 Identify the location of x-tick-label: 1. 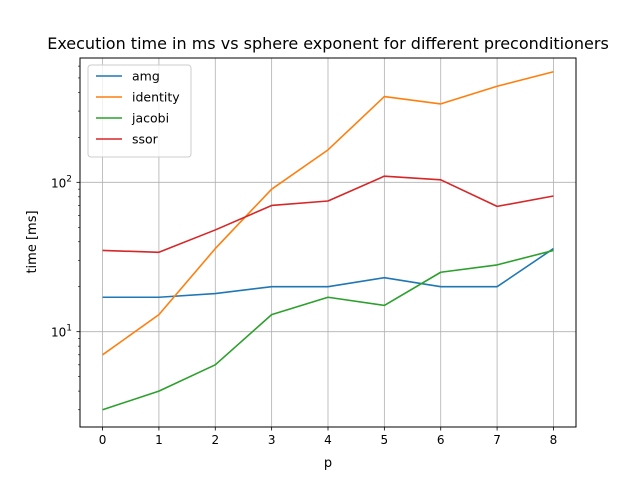
(159, 440).